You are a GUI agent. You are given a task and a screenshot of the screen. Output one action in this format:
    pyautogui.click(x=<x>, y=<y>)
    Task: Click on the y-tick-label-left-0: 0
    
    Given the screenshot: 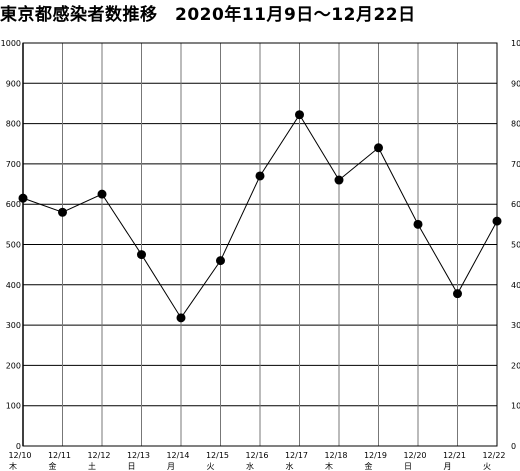 What is the action you would take?
    pyautogui.click(x=18, y=446)
    